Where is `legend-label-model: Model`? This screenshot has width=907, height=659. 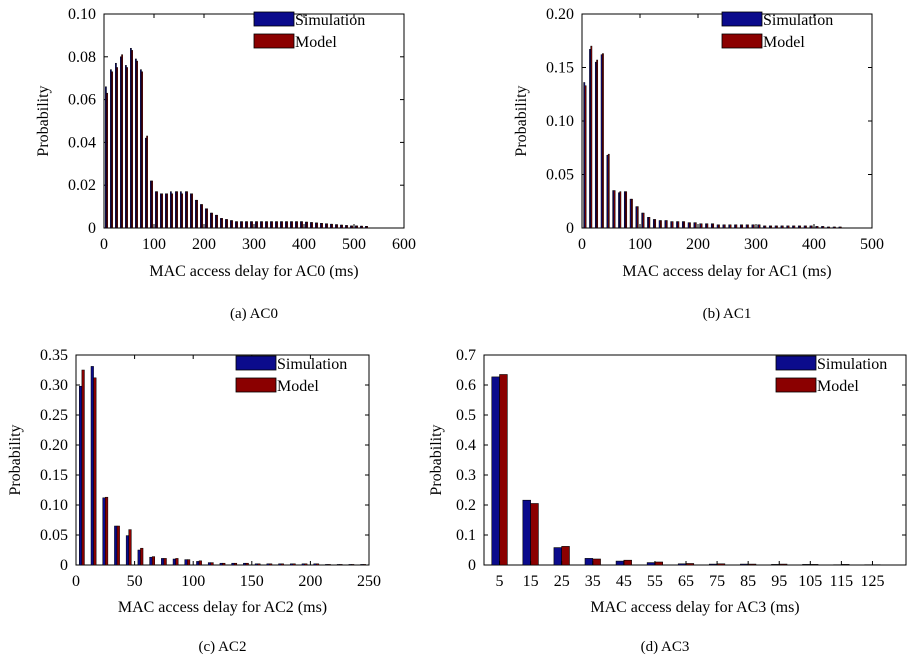 legend-label-model: Model is located at coordinates (316, 42).